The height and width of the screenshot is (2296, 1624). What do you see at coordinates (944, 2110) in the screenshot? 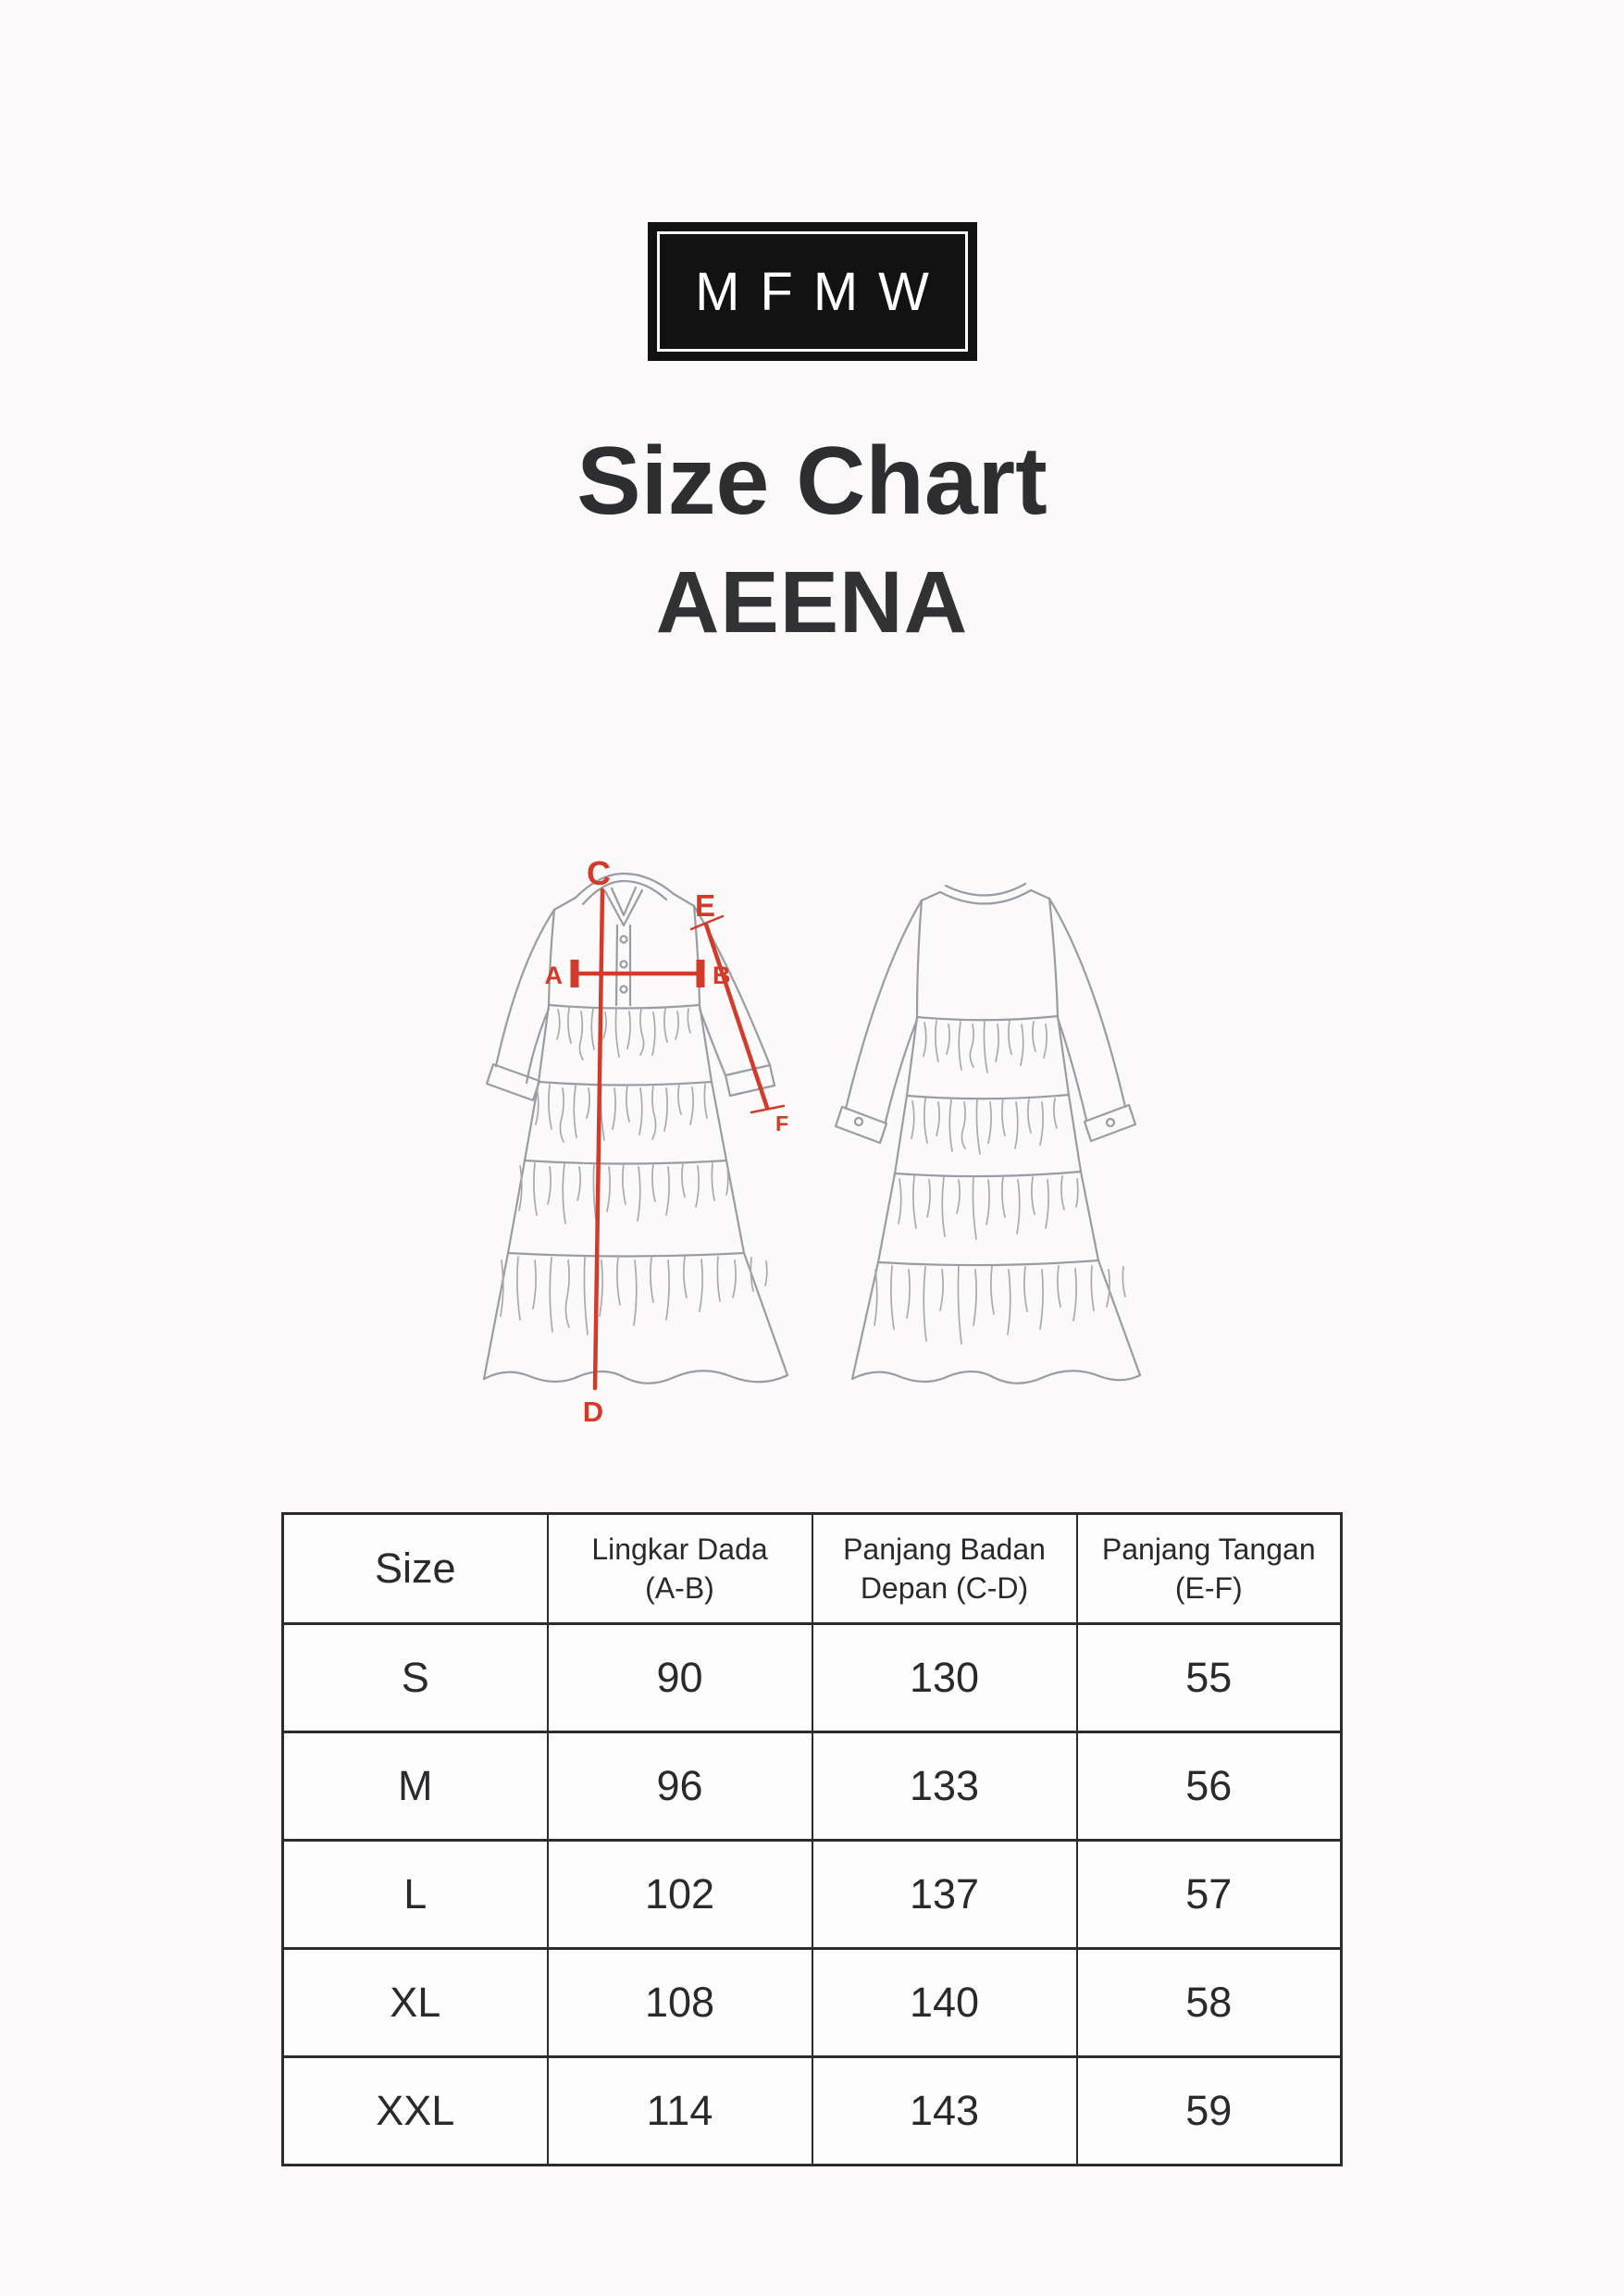
I see `panjang-badan-cell: 143` at bounding box center [944, 2110].